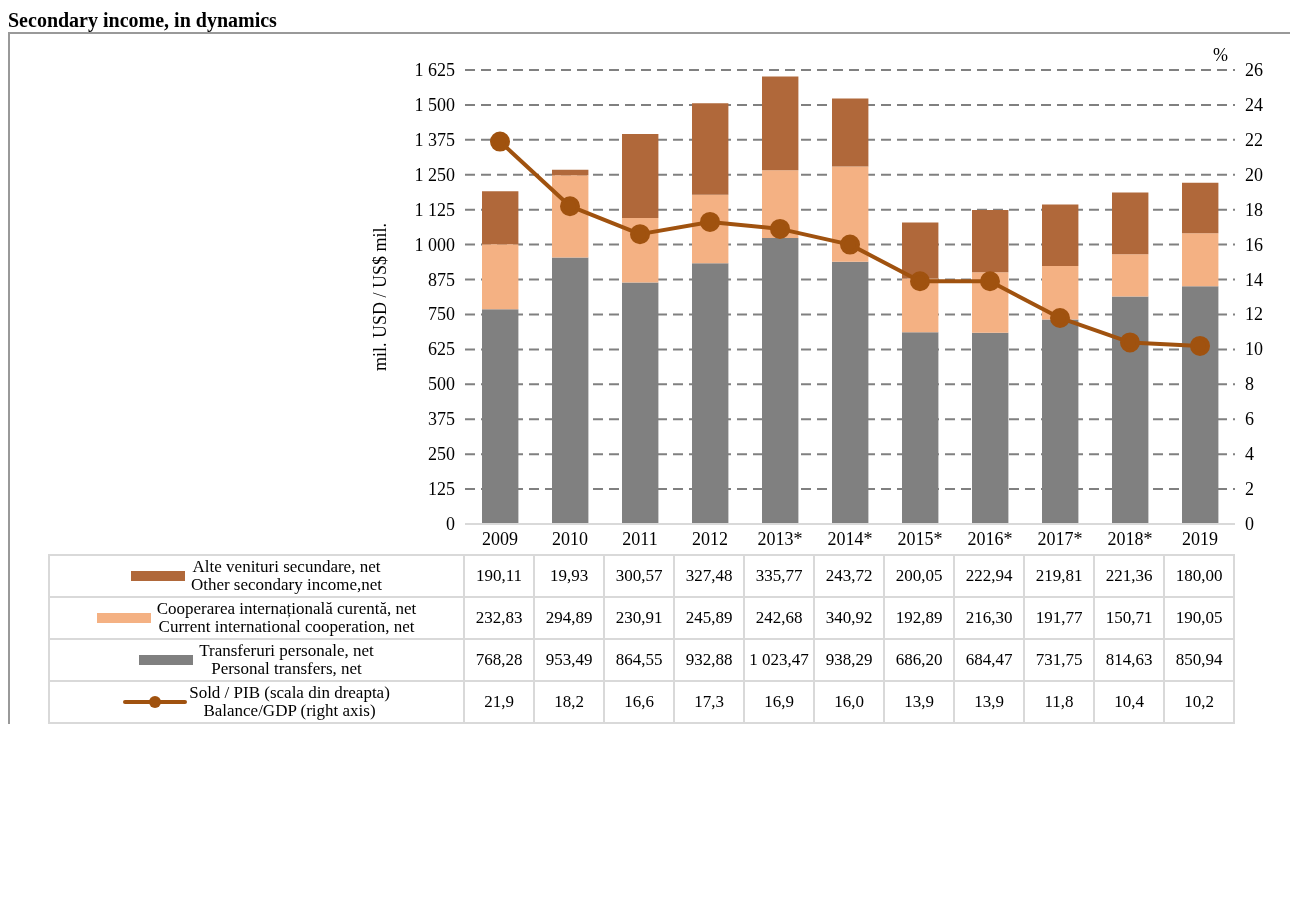  Describe the element at coordinates (1249, 524) in the screenshot. I see `y2-tick-label: 0` at that location.